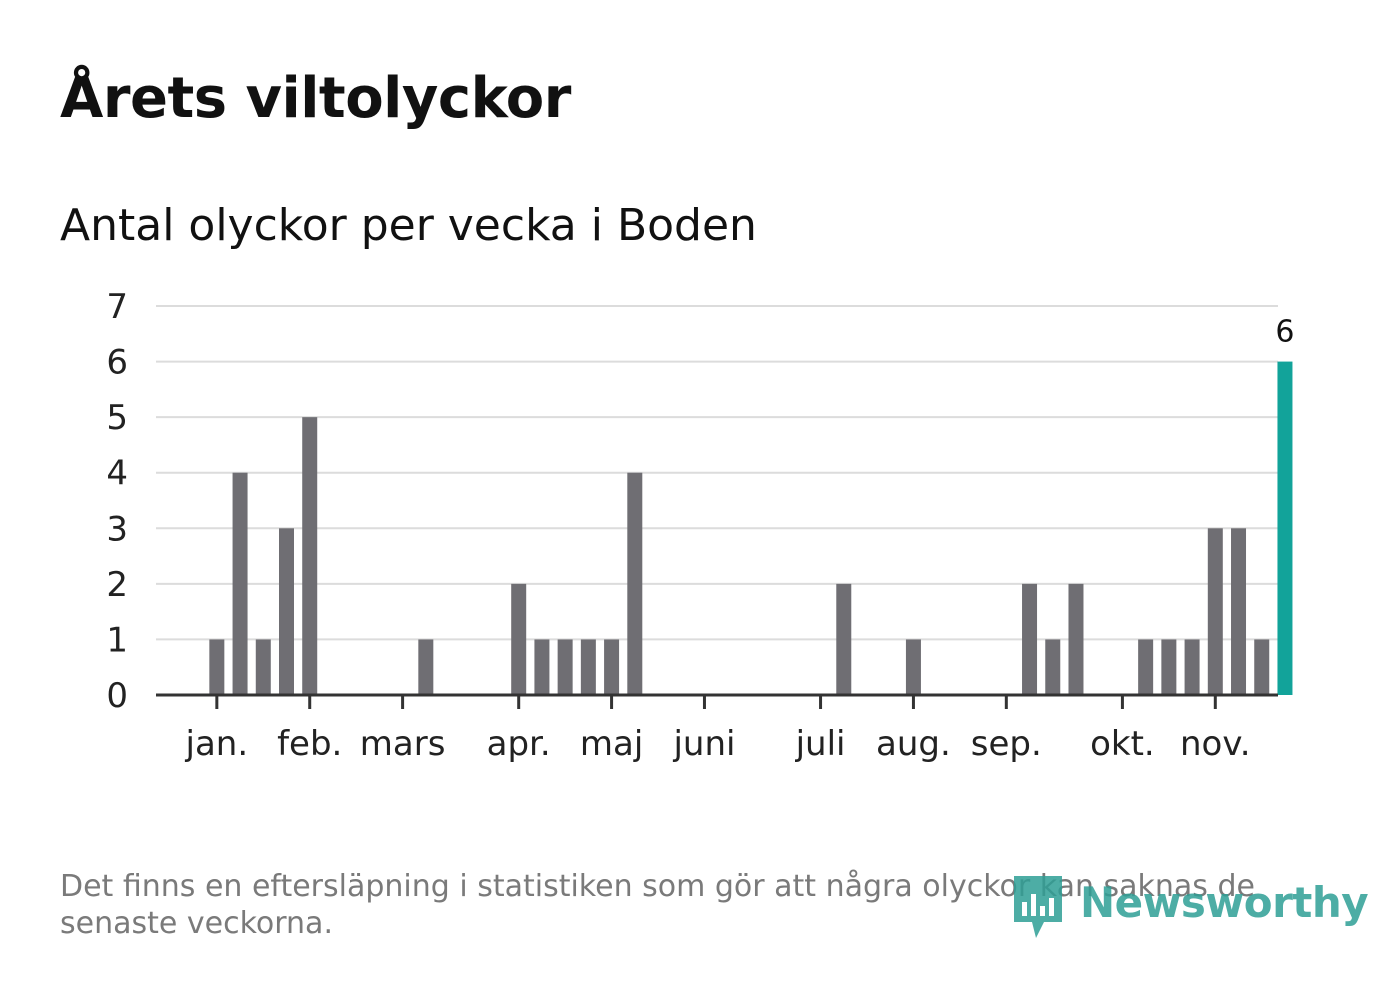 This screenshot has width=1382, height=999. I want to click on logo-text: Newsworthy, so click(1224, 902).